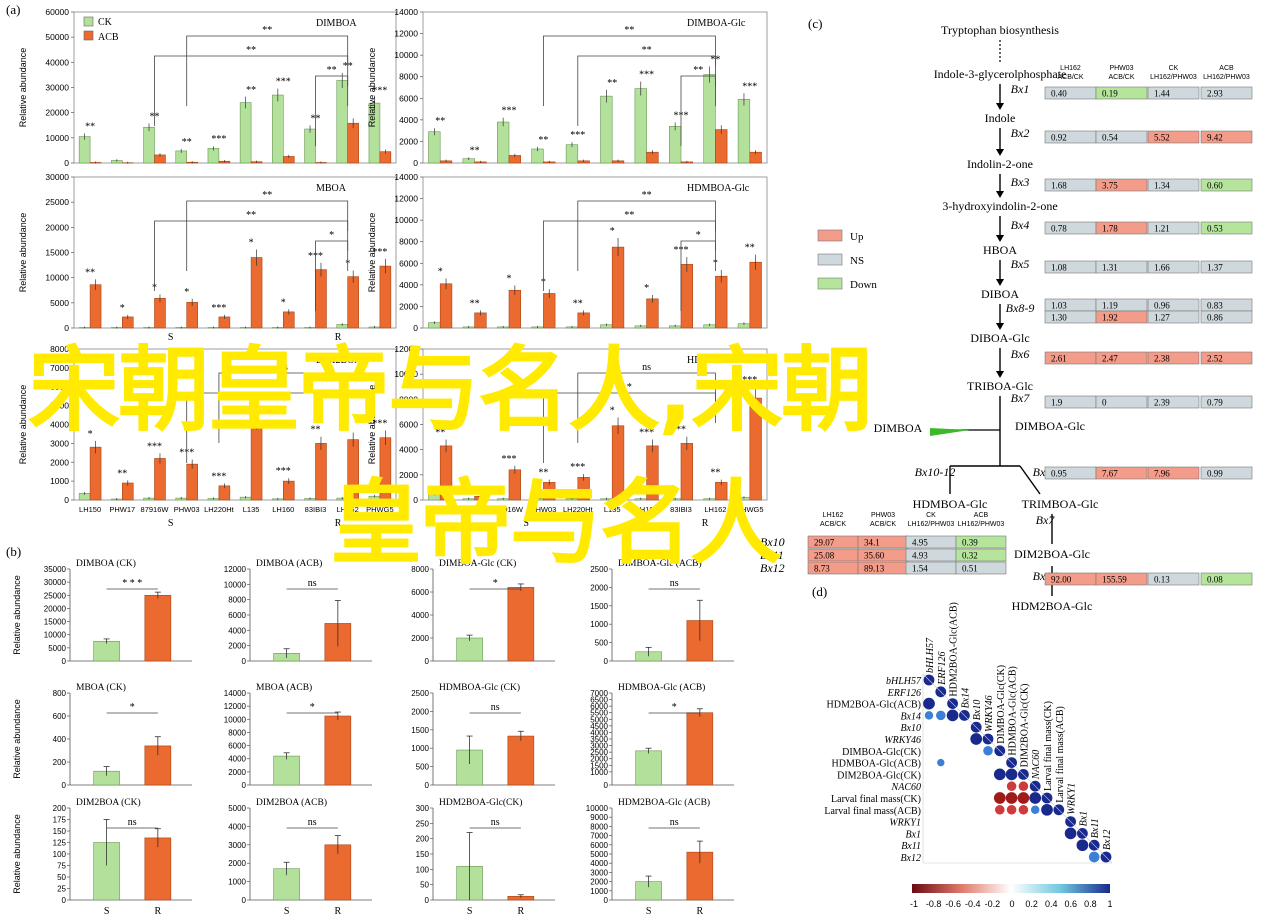 This screenshot has height=914, width=1268. Describe the element at coordinates (965, 698) in the screenshot. I see `column-label: Bx14` at that location.